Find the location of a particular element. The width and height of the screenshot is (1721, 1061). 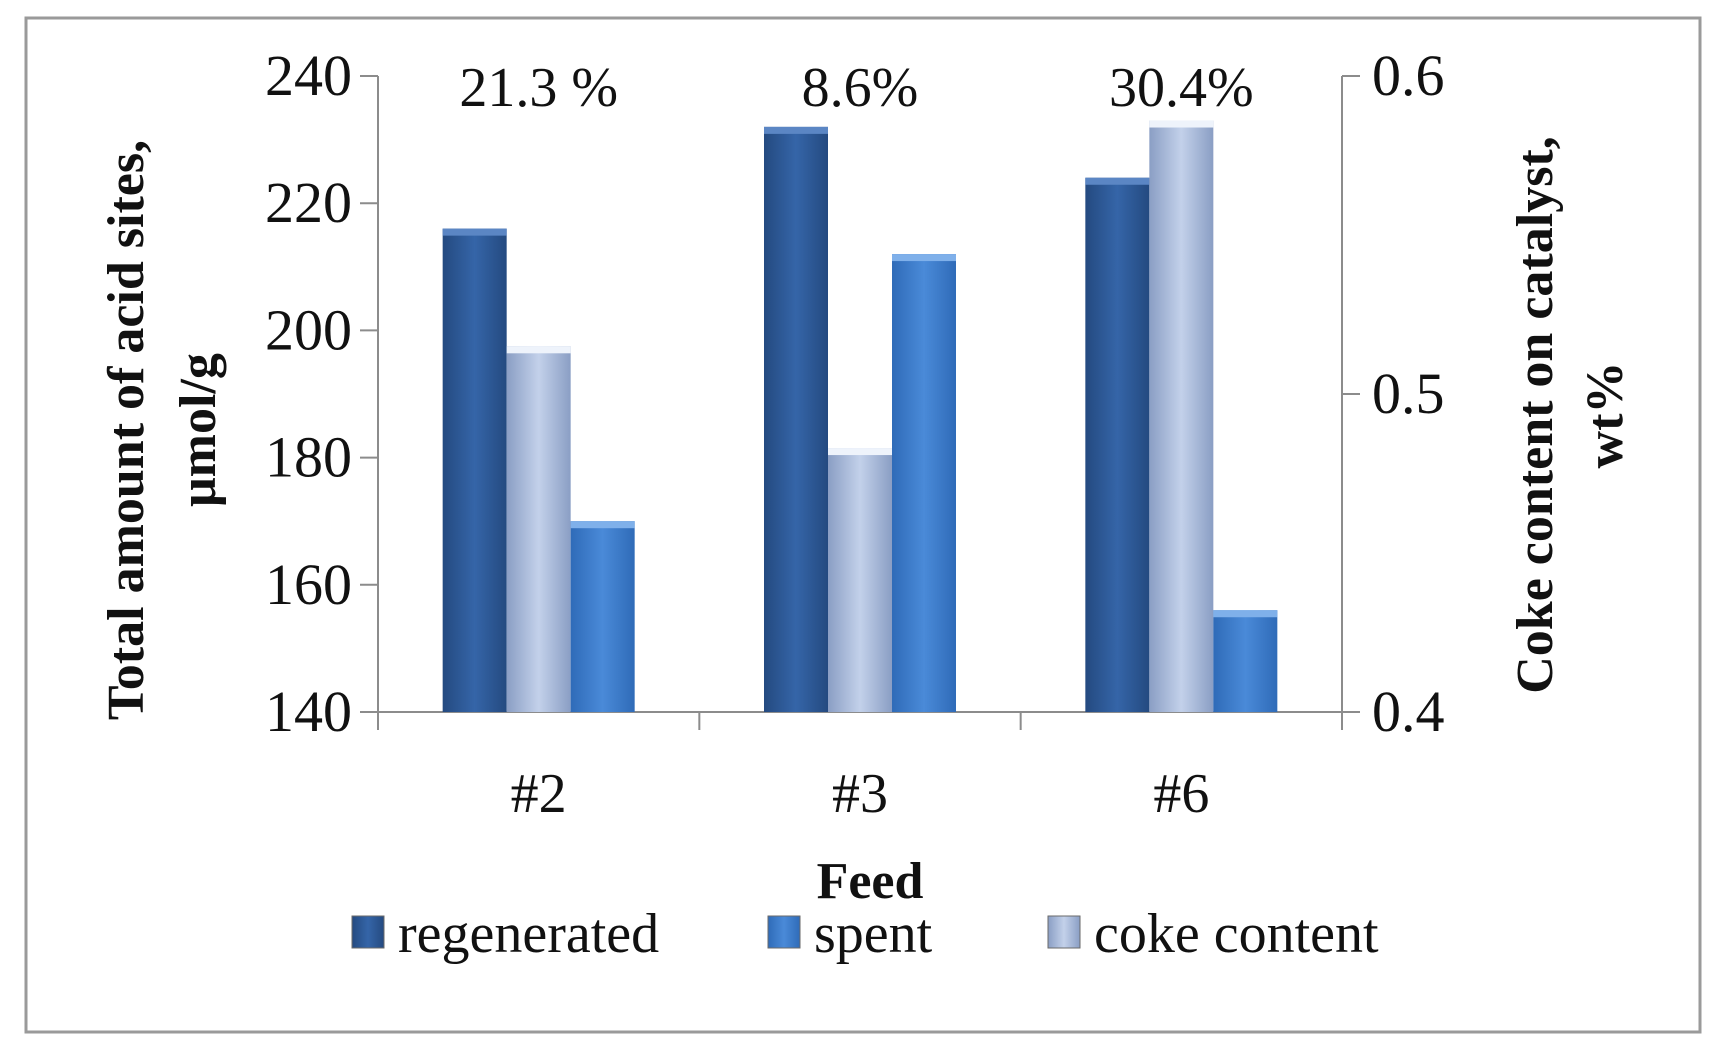

legend: regenerated spent coke content is located at coordinates (865, 934).